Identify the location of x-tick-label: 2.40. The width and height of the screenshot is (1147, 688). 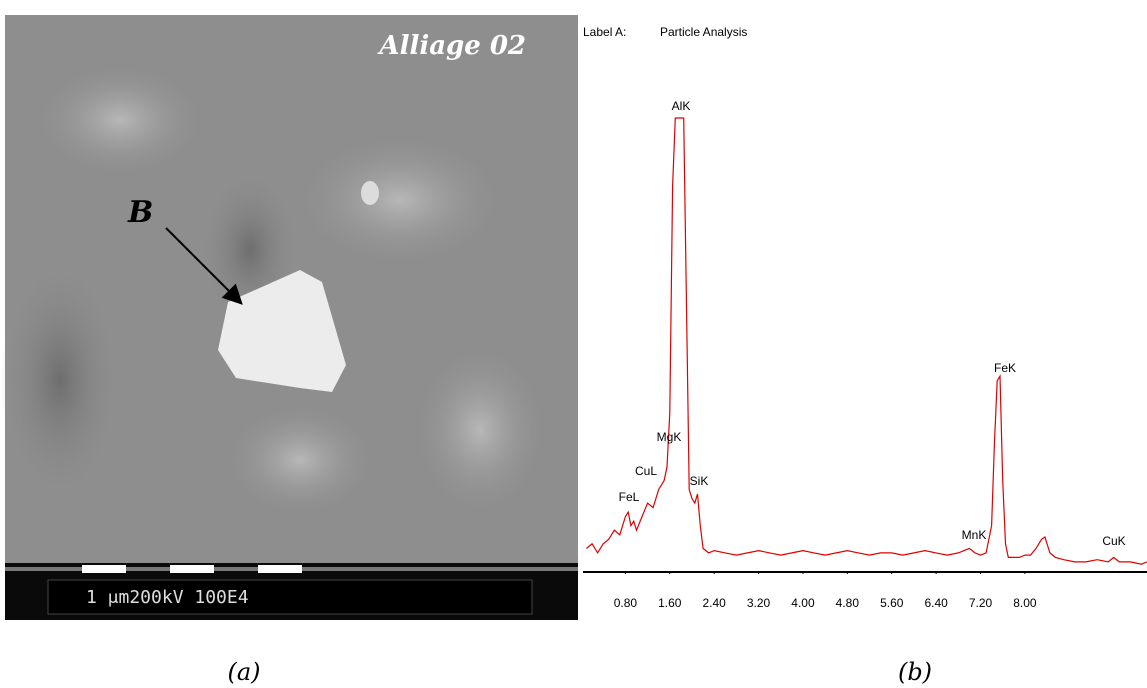
(714, 603).